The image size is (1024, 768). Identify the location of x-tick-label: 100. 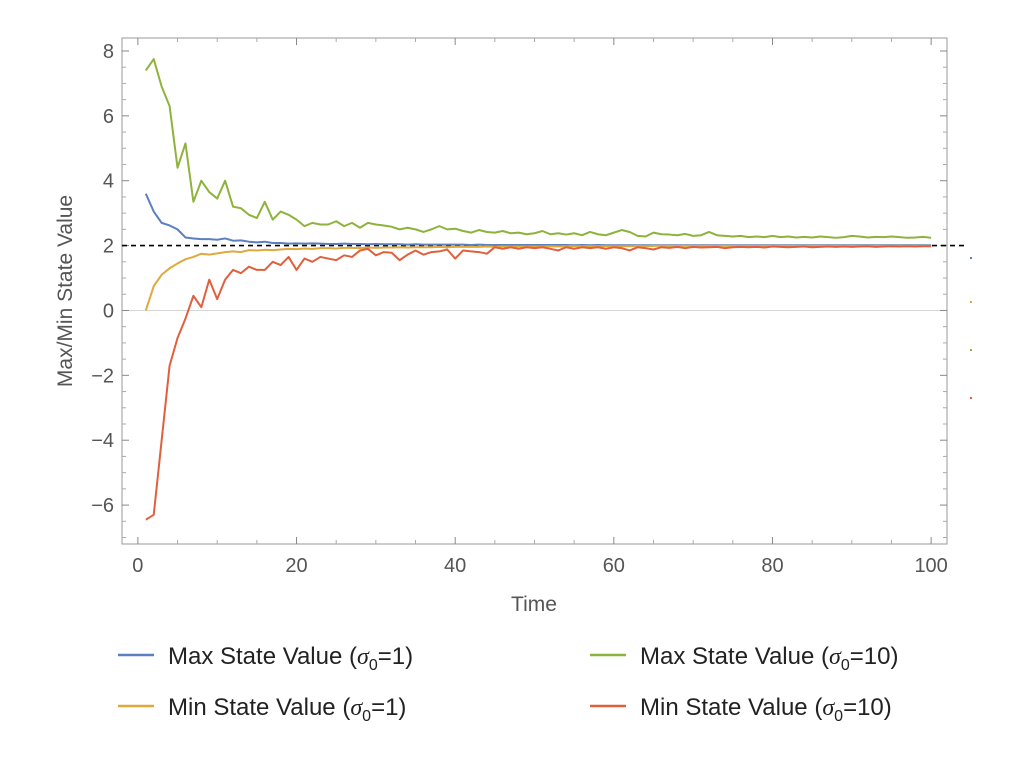
(930, 566).